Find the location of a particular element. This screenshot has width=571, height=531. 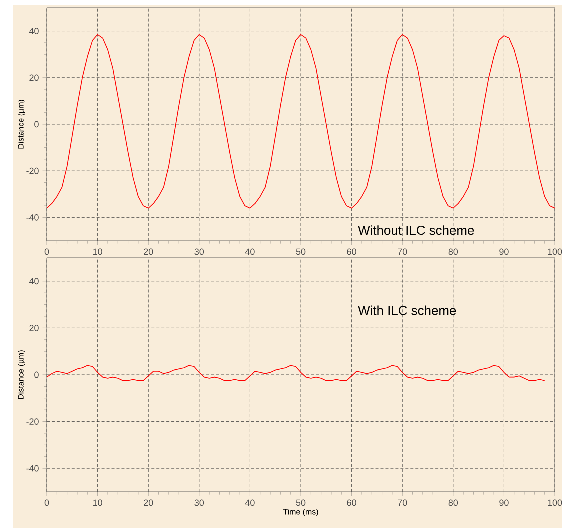

annotation: Without ILC scheme is located at coordinates (416, 231).